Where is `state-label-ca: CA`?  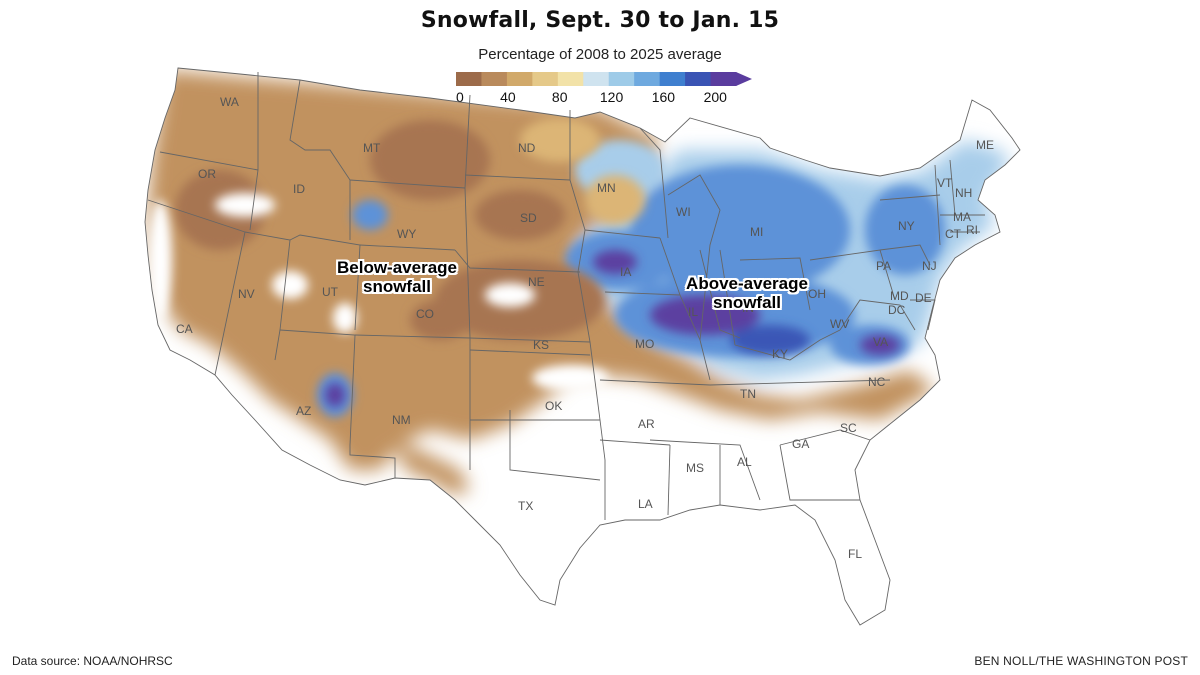
state-label-ca: CA is located at coordinates (184, 329).